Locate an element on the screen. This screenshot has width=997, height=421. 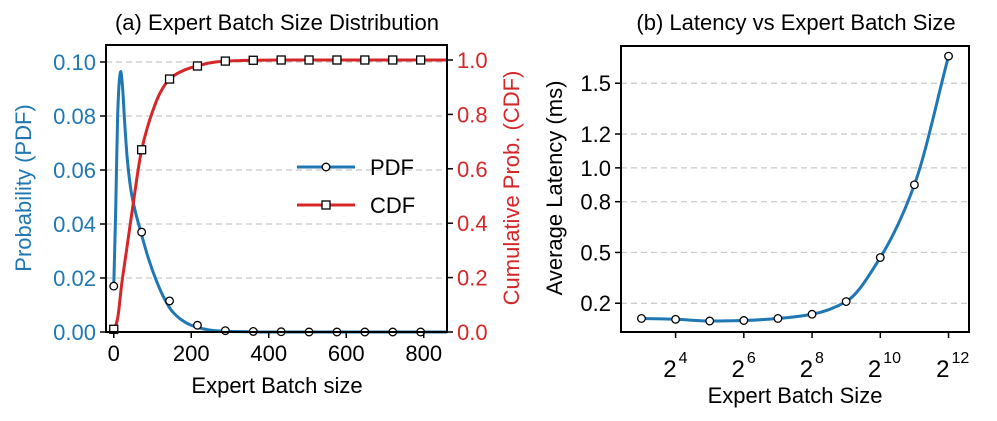
chart-a-y-left-label: Probability (PDF) is located at coordinates (23, 187).